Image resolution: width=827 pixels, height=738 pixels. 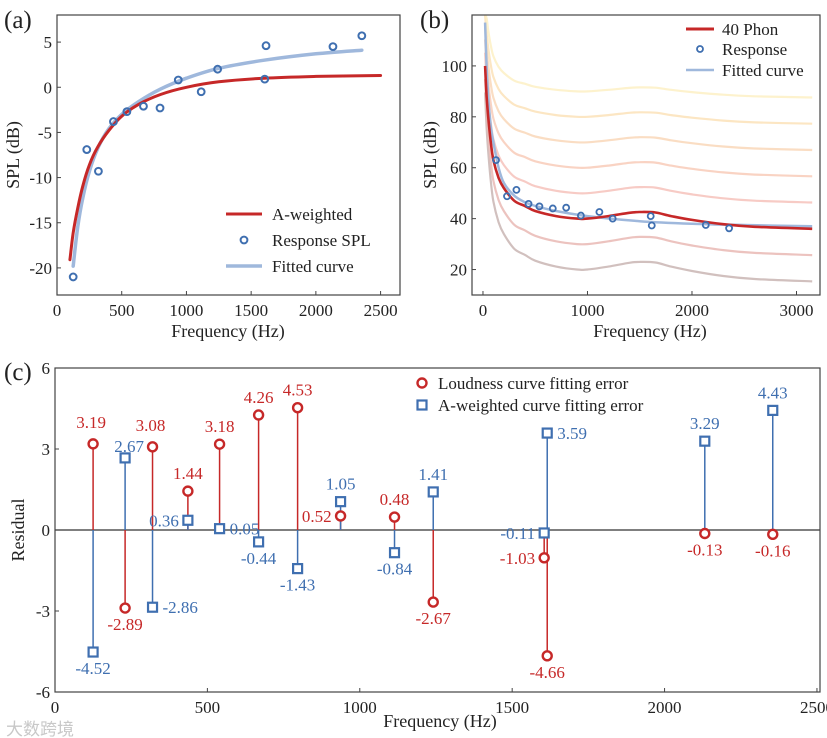 I want to click on legend-response-swatch, so click(x=244, y=240).